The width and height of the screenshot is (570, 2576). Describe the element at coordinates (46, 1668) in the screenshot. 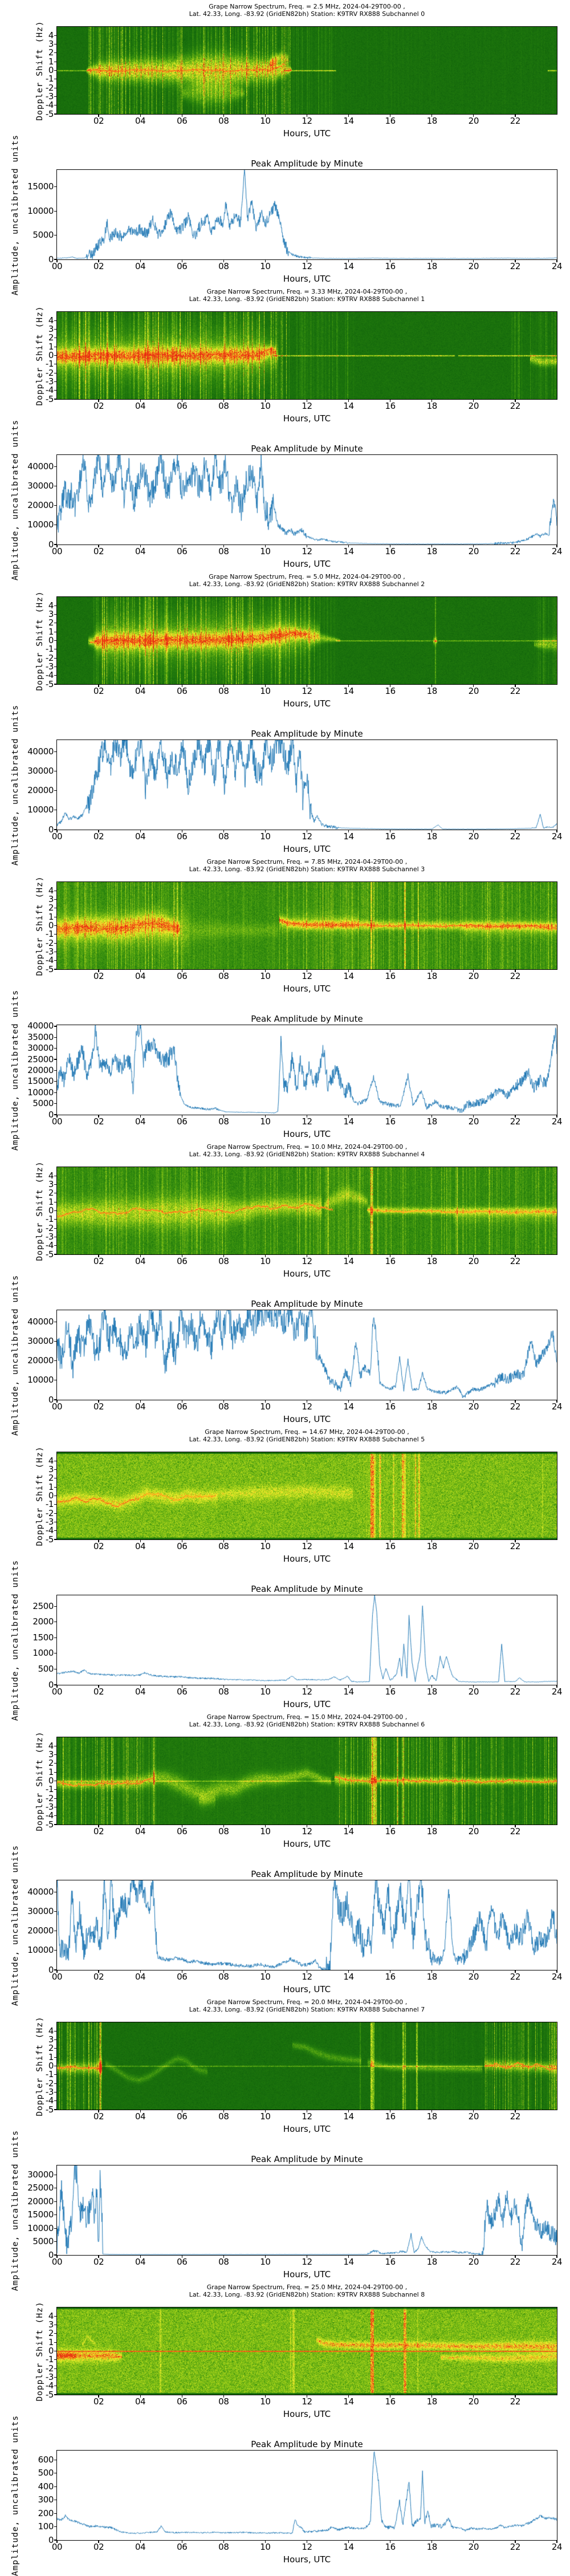

I see `amp-ytick-label: 500` at that location.